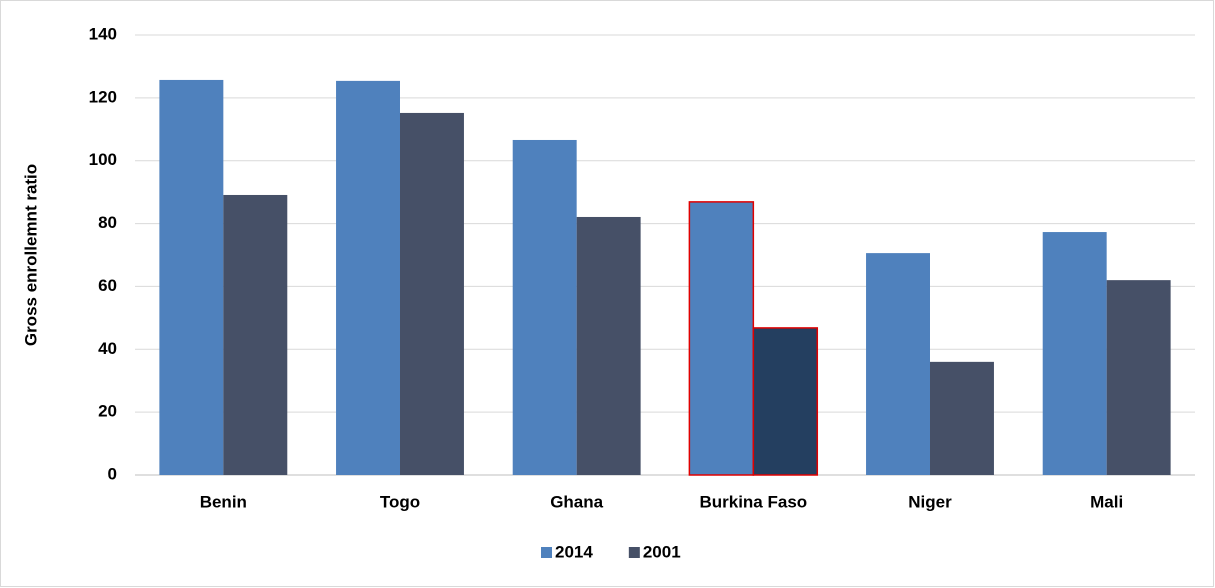 This screenshot has width=1215, height=588. What do you see at coordinates (107, 348) in the screenshot?
I see `y-tick-label: 40` at bounding box center [107, 348].